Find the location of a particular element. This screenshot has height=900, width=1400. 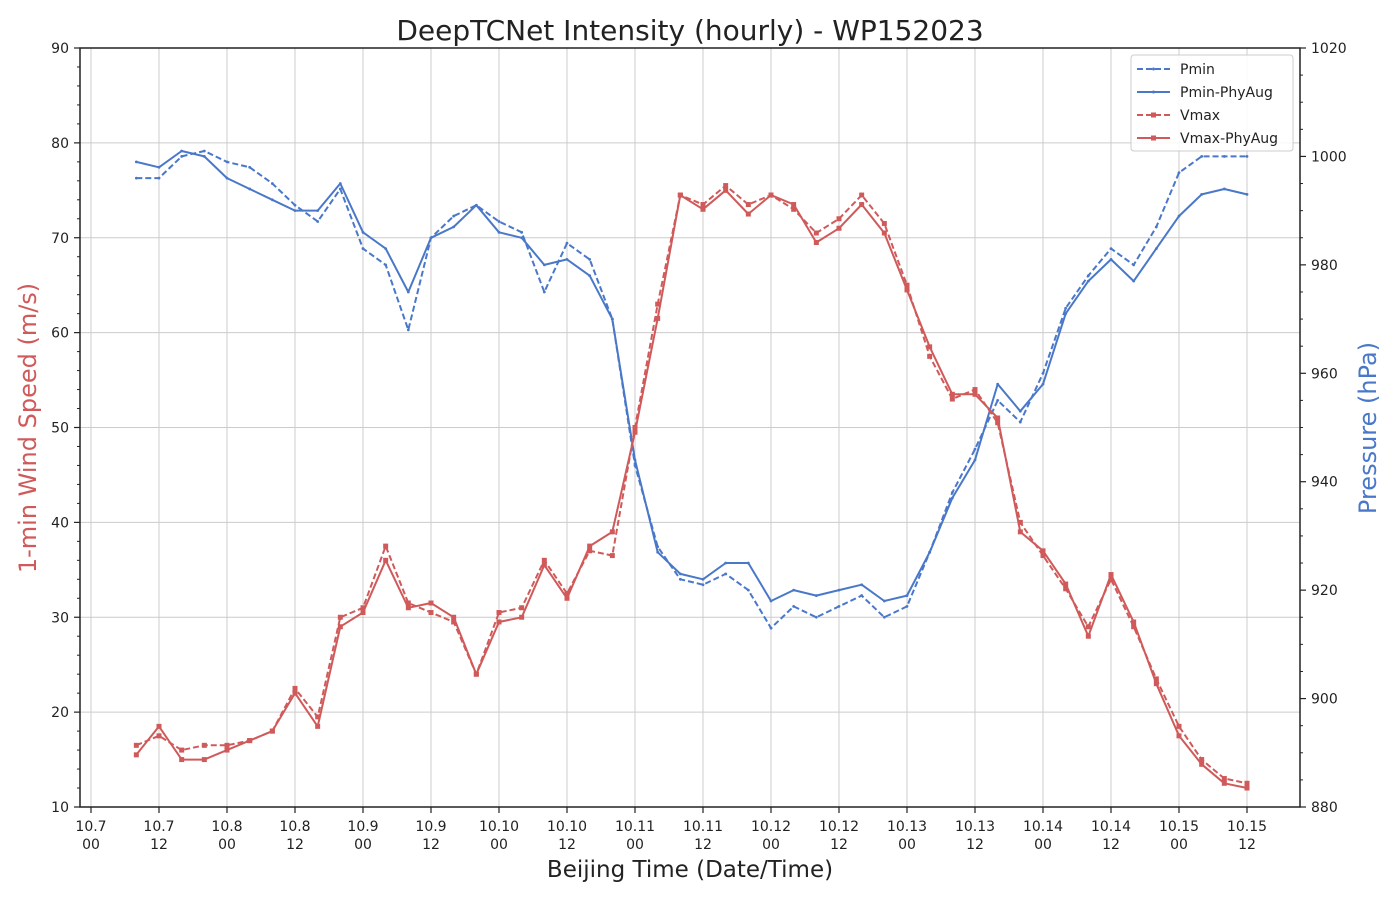

legend-marker is located at coordinates (1153, 69).